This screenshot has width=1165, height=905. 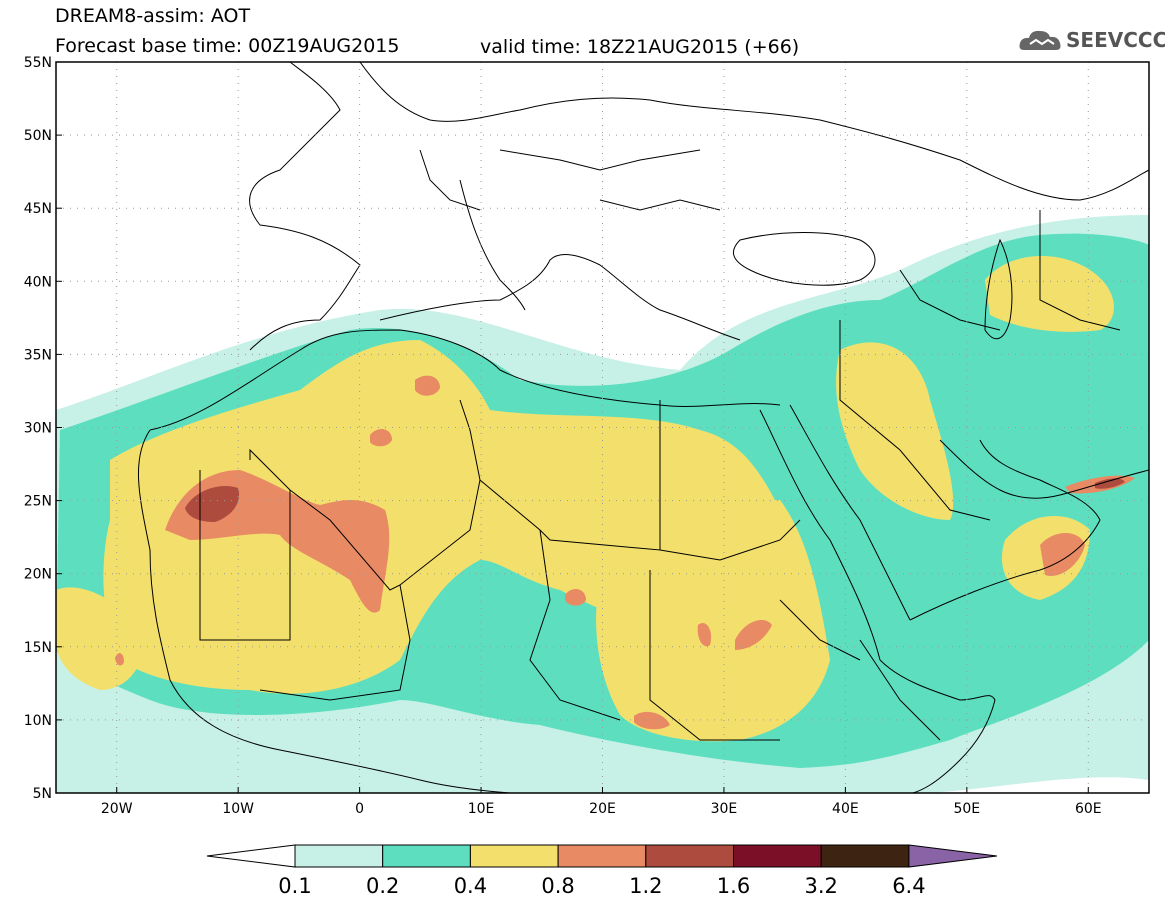 I want to click on lat-label: 5N, so click(x=42, y=794).